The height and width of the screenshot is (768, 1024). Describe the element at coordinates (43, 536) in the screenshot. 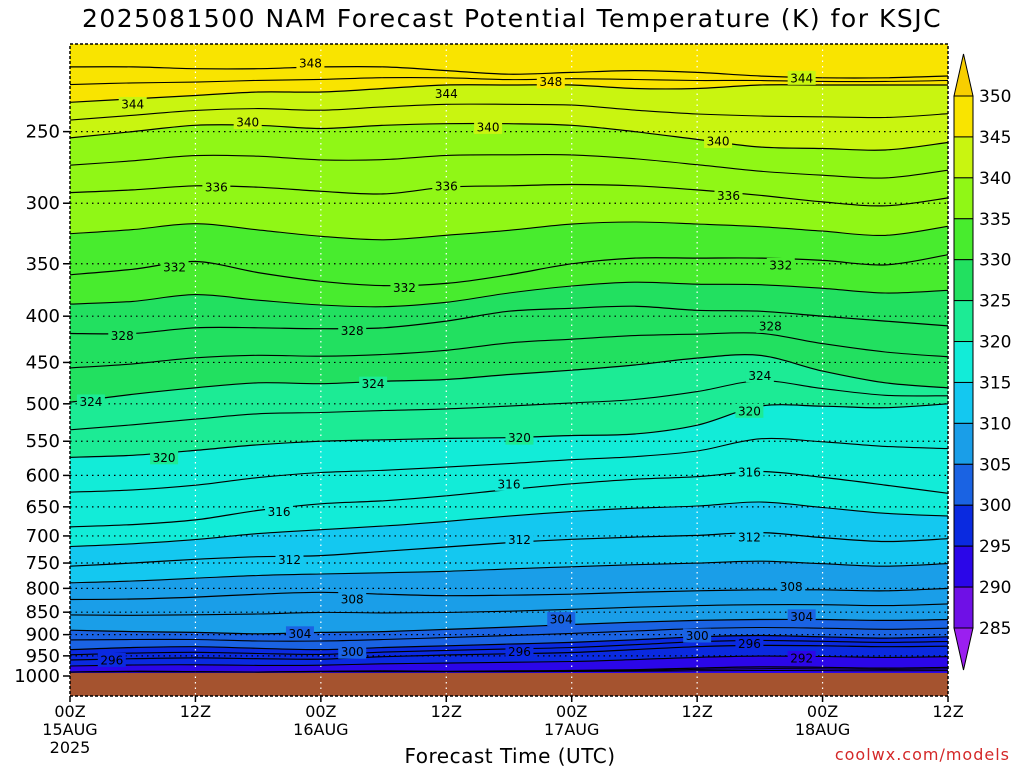

I see `y-tick-label: 700` at that location.